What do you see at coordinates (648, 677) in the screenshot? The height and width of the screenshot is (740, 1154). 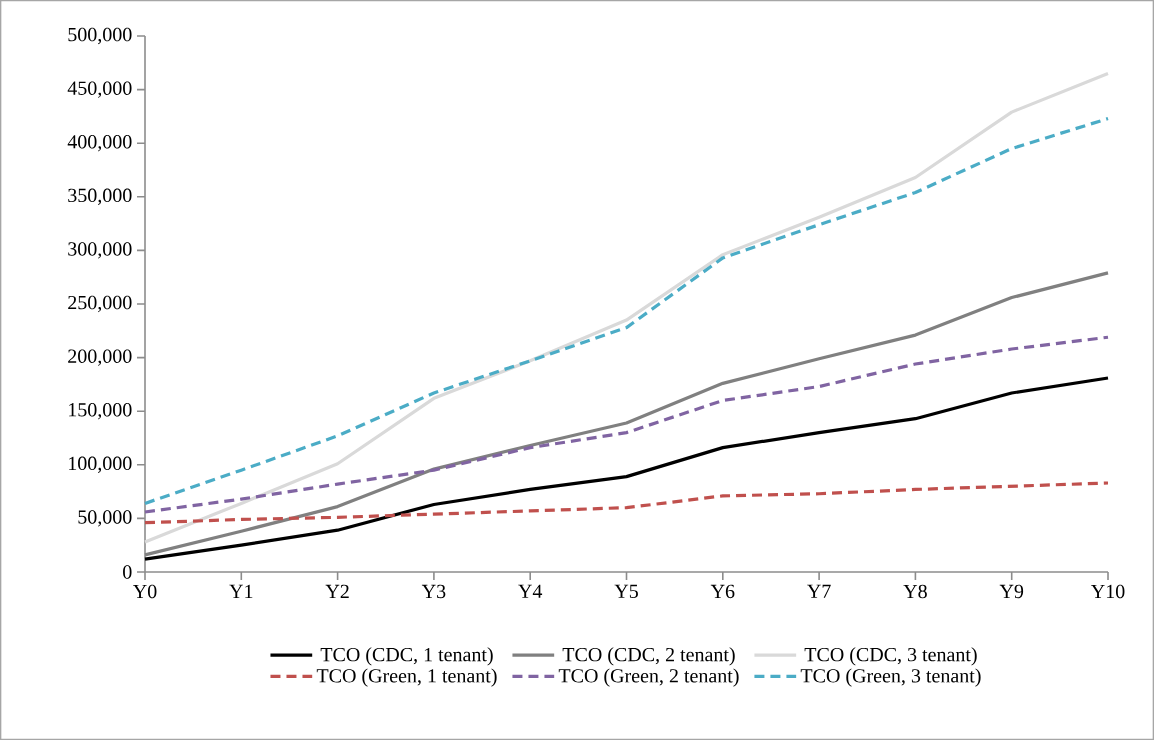 I see `legend-label: TCO (Green, 2 tenant)` at bounding box center [648, 677].